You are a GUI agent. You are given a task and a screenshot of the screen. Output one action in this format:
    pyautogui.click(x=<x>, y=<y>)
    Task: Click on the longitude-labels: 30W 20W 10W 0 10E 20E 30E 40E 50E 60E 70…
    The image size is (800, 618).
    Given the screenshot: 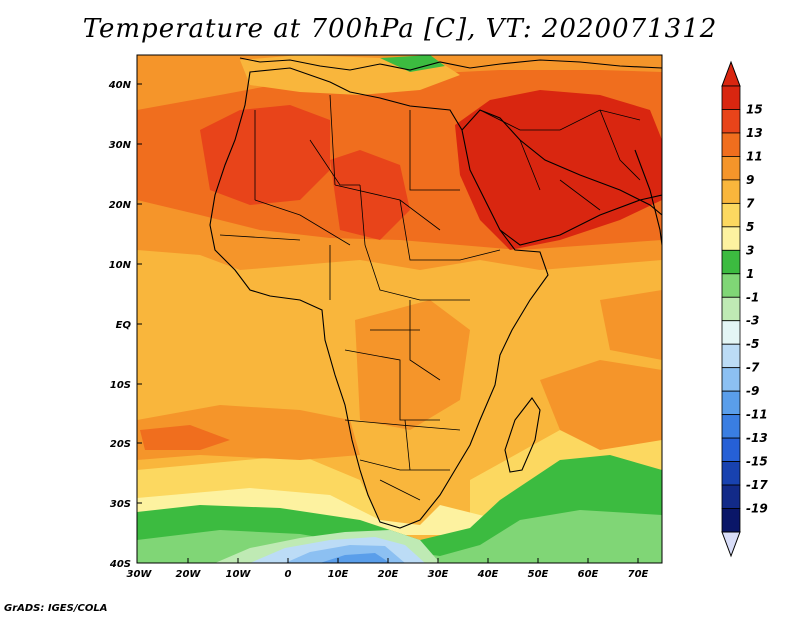 What is the action you would take?
    pyautogui.click(x=388, y=574)
    